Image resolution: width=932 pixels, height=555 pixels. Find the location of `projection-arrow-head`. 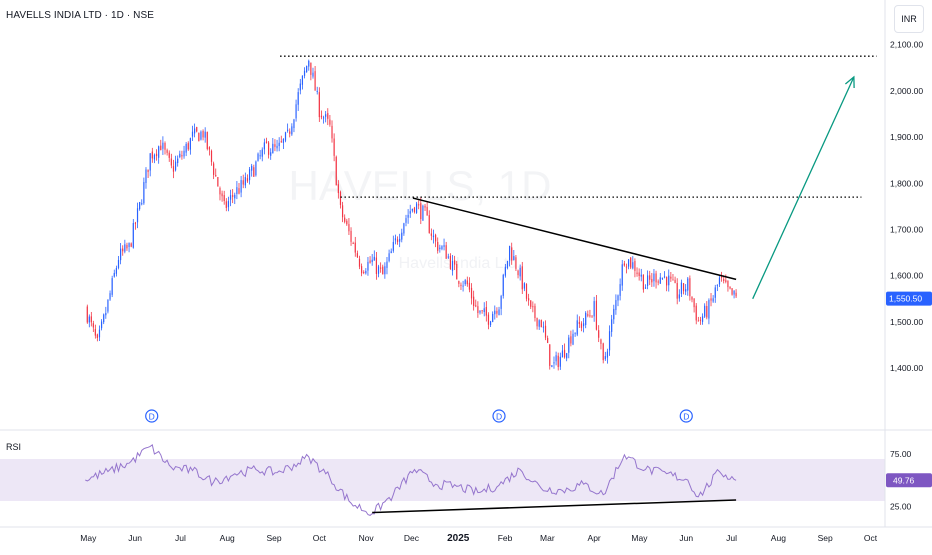

projection-arrow-head is located at coordinates (849, 81).